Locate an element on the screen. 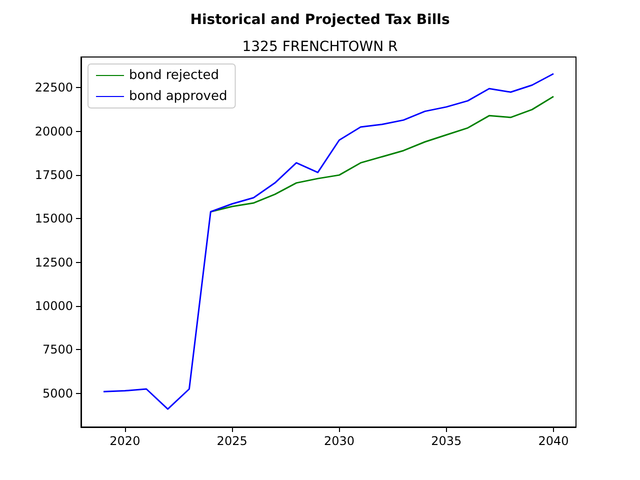 This screenshot has height=480, width=640. y-tick-label: 20000 is located at coordinates (53, 131).